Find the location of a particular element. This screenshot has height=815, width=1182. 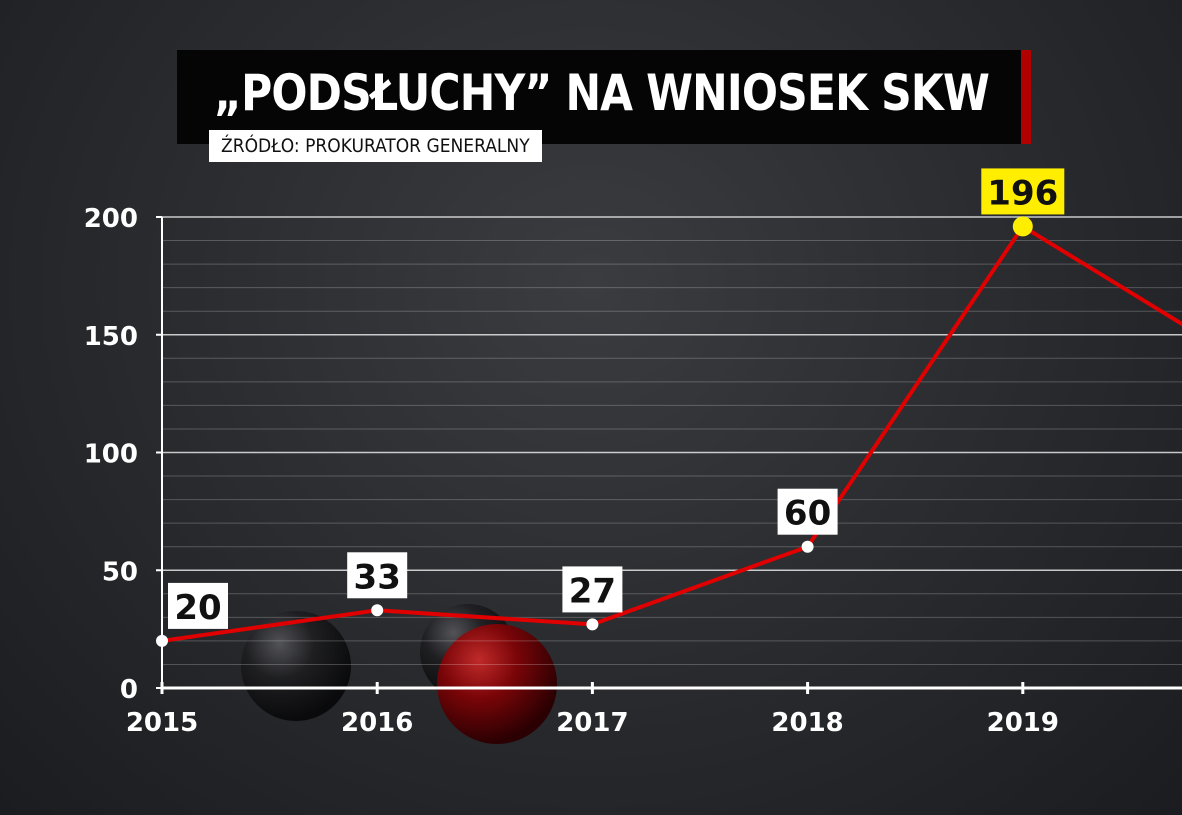

data-label: 20 is located at coordinates (197, 608).